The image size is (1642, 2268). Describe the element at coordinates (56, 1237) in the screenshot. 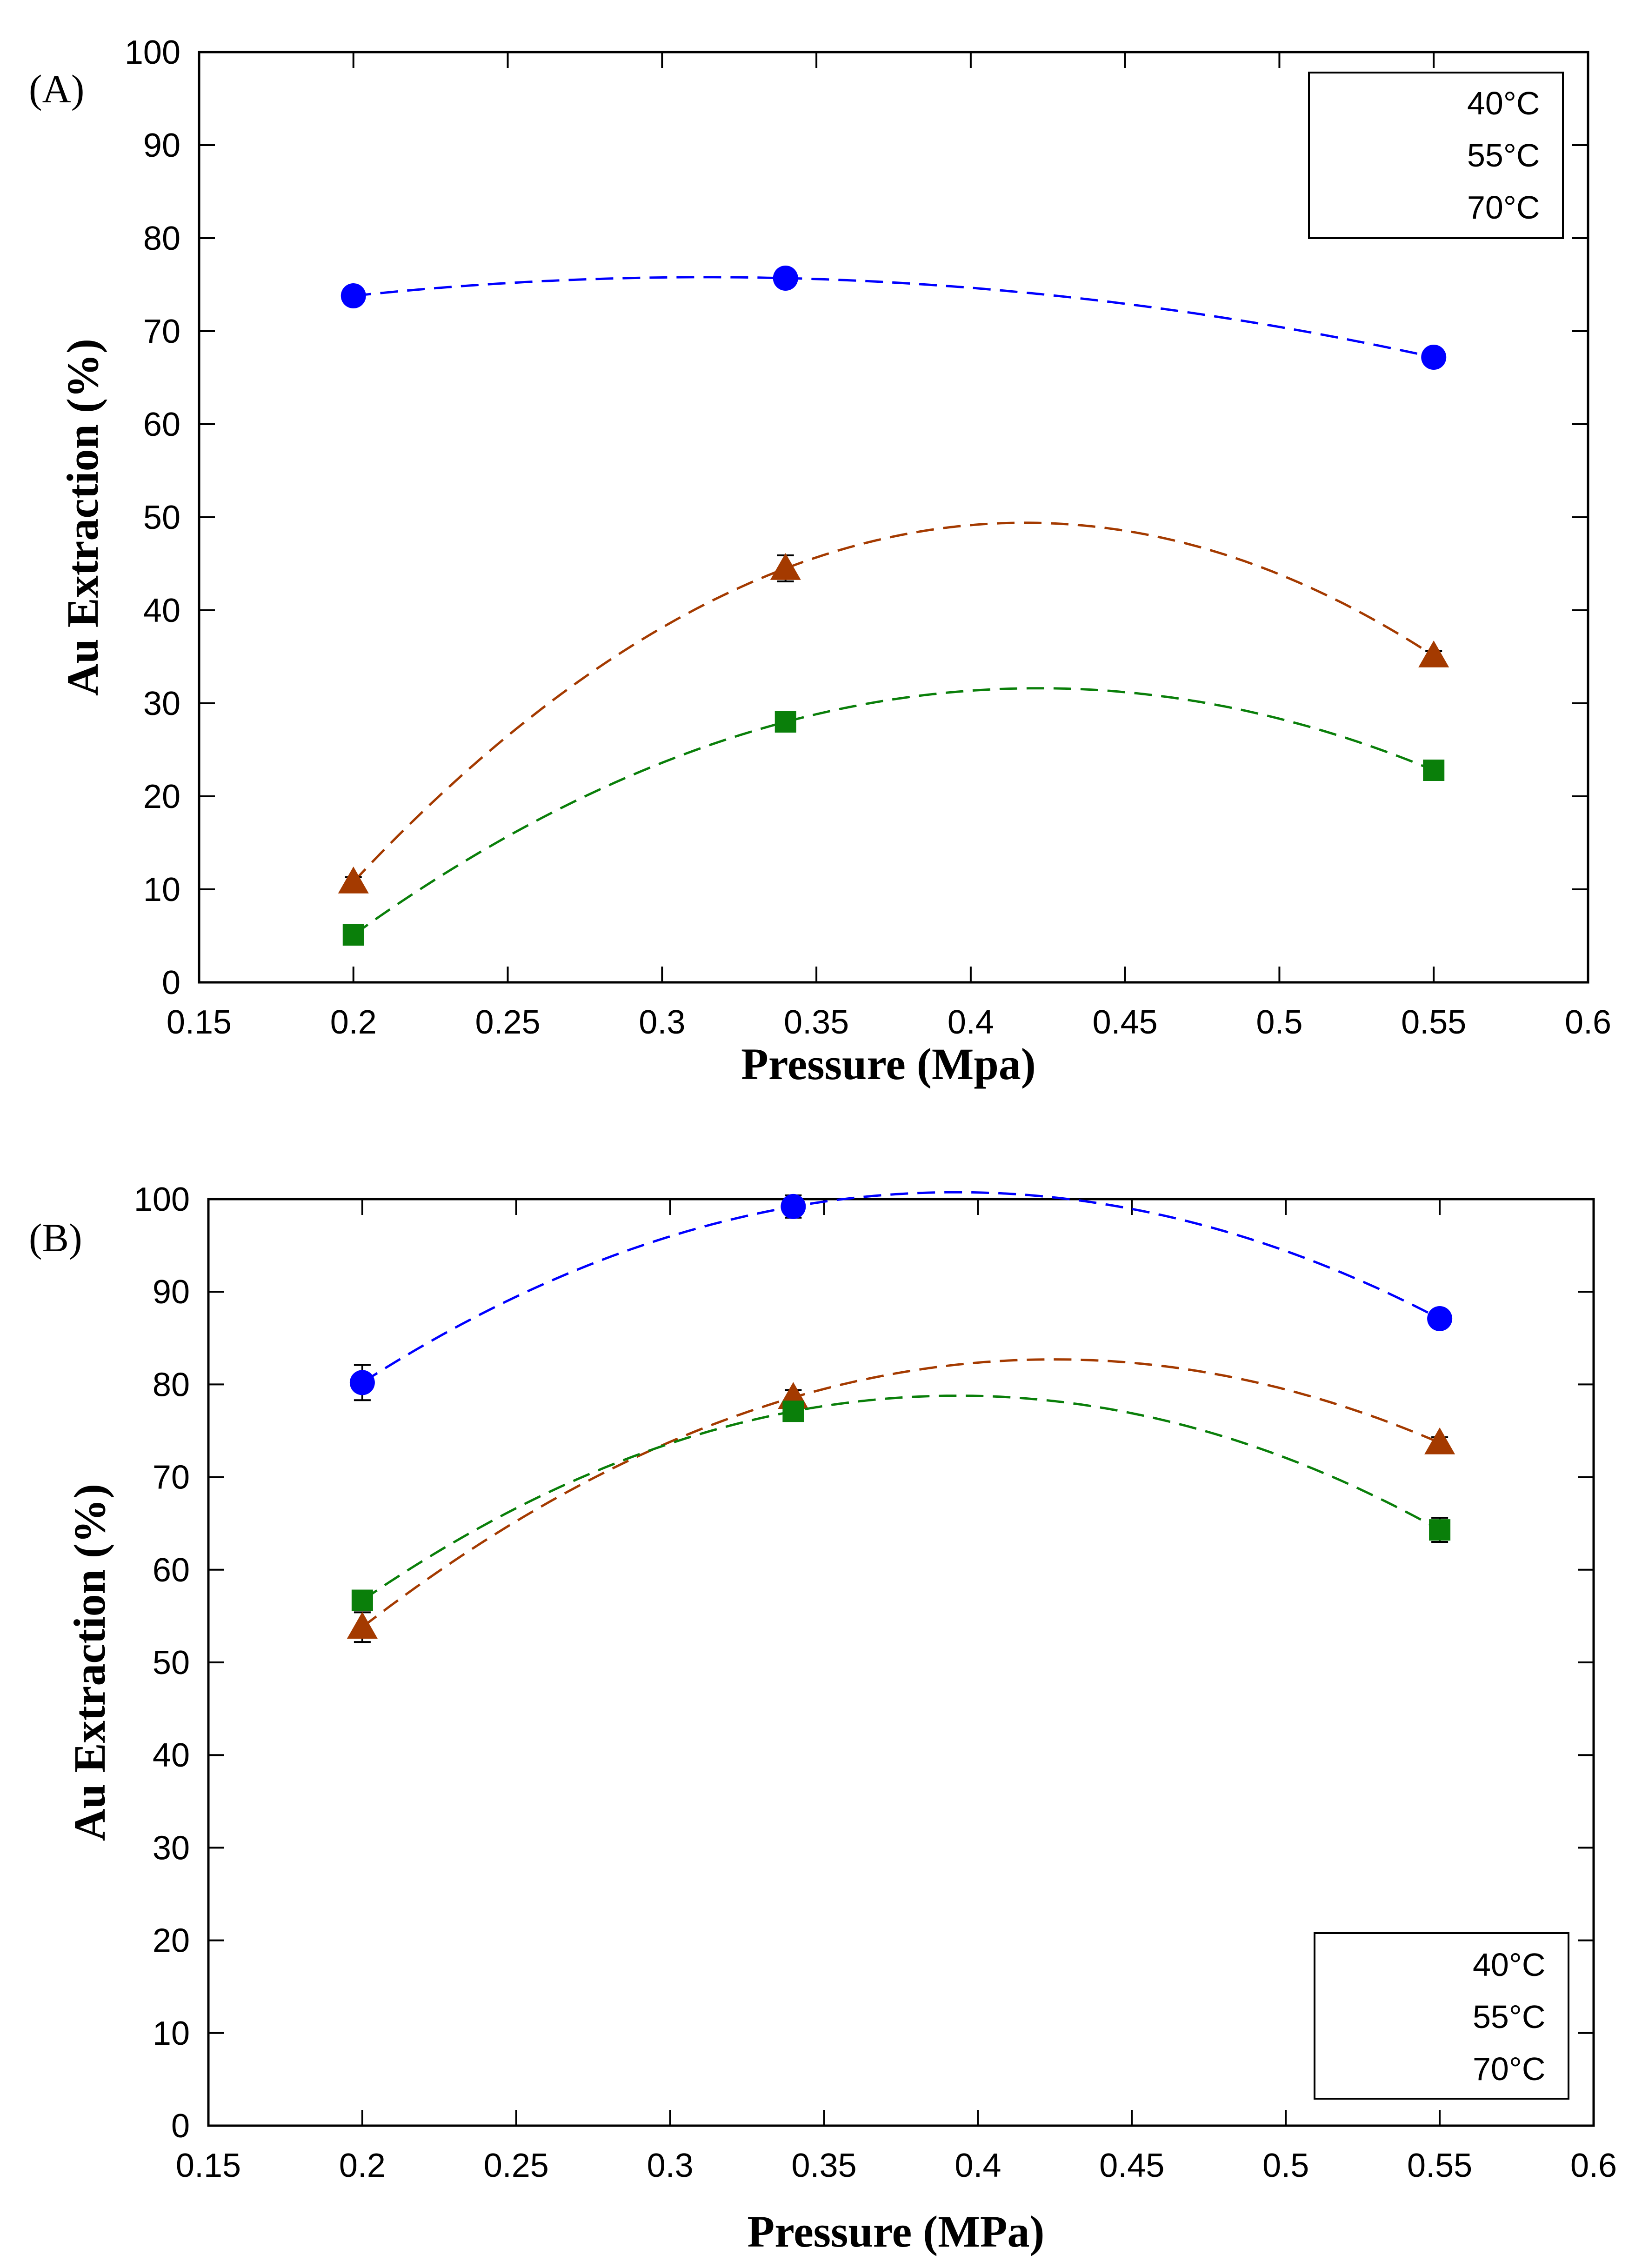

I see `panel-label: (B)` at that location.